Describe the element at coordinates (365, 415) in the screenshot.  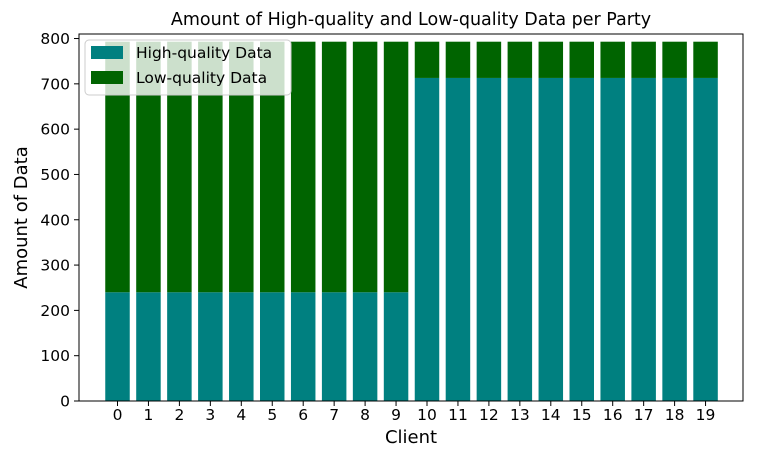
I see `x-tick-label: 8` at that location.